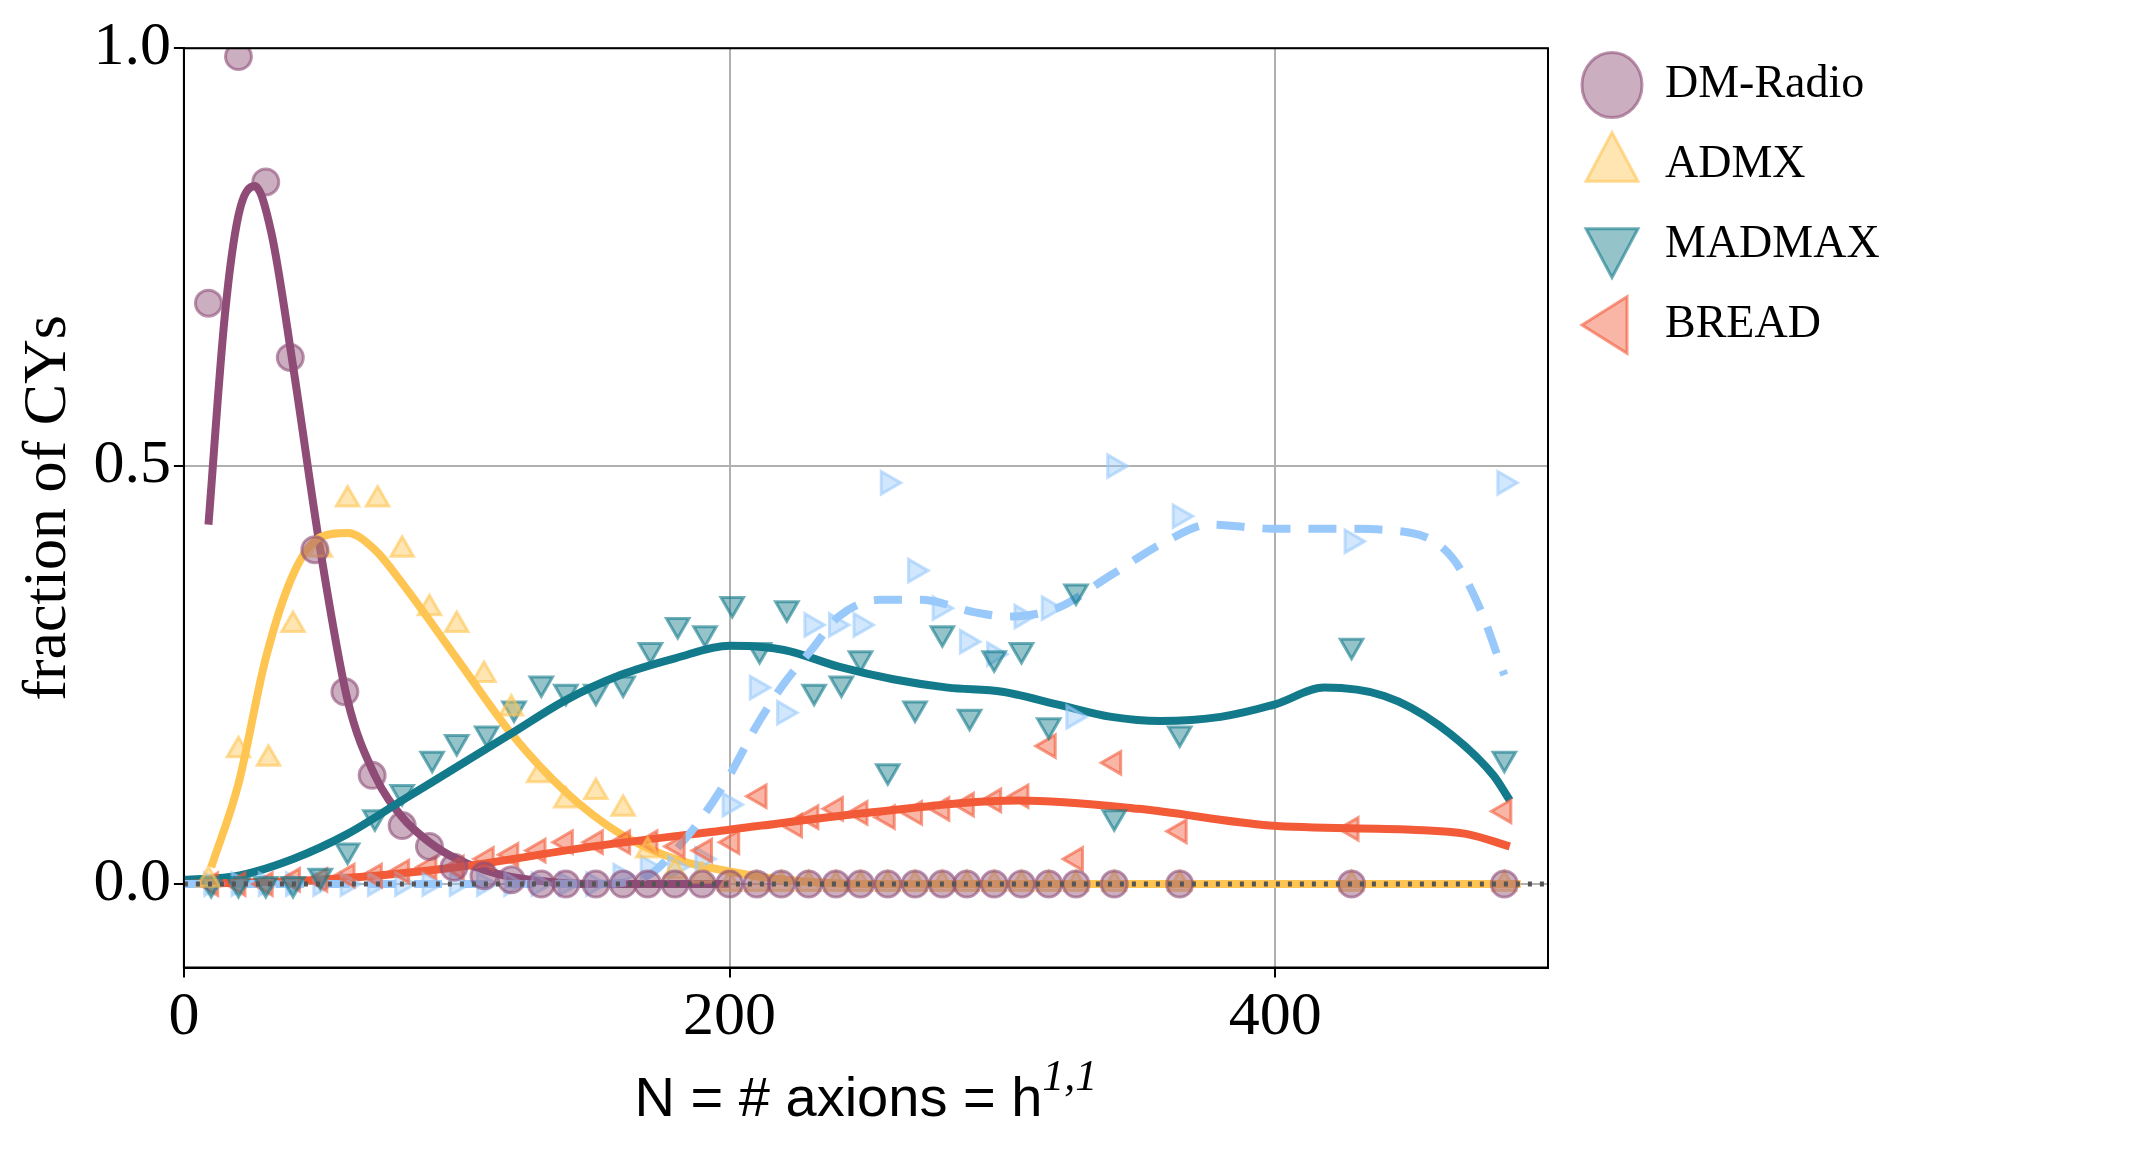 This screenshot has width=2136, height=1157. What do you see at coordinates (730, 1013) in the screenshot?
I see `x-tick-label: 200` at bounding box center [730, 1013].